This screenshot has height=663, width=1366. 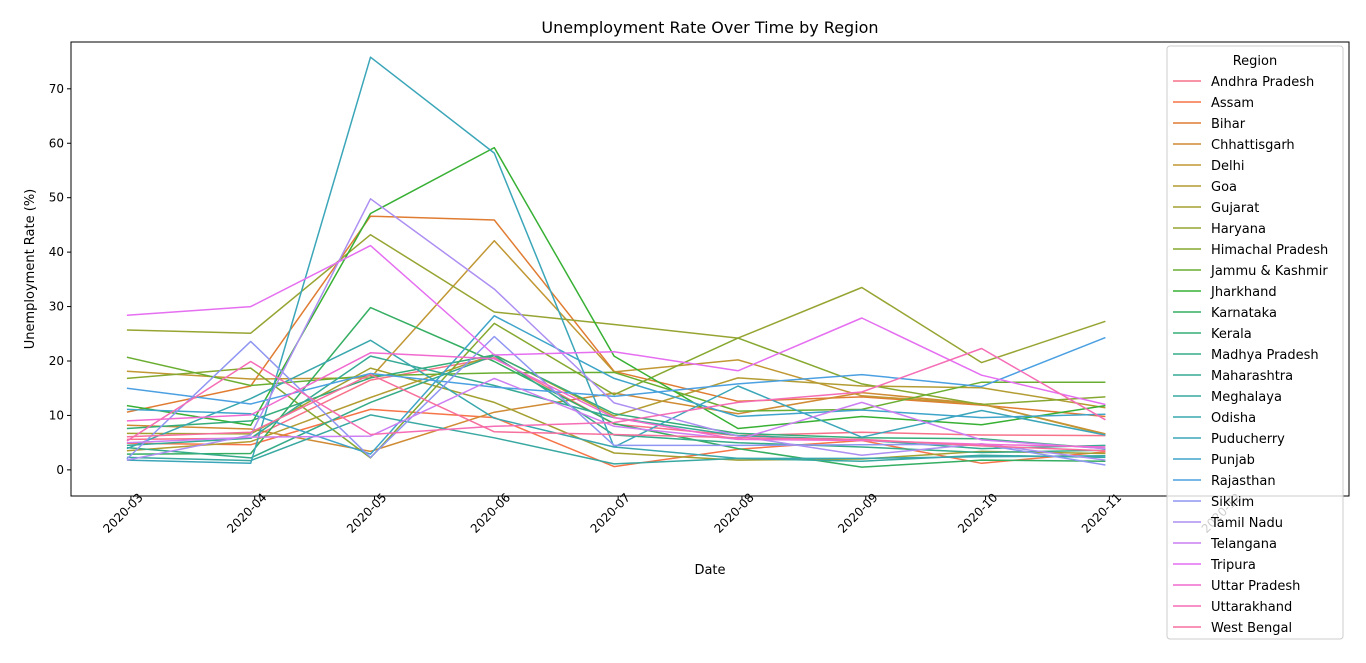 I want to click on legend-item: Tripura, so click(x=1214, y=565).